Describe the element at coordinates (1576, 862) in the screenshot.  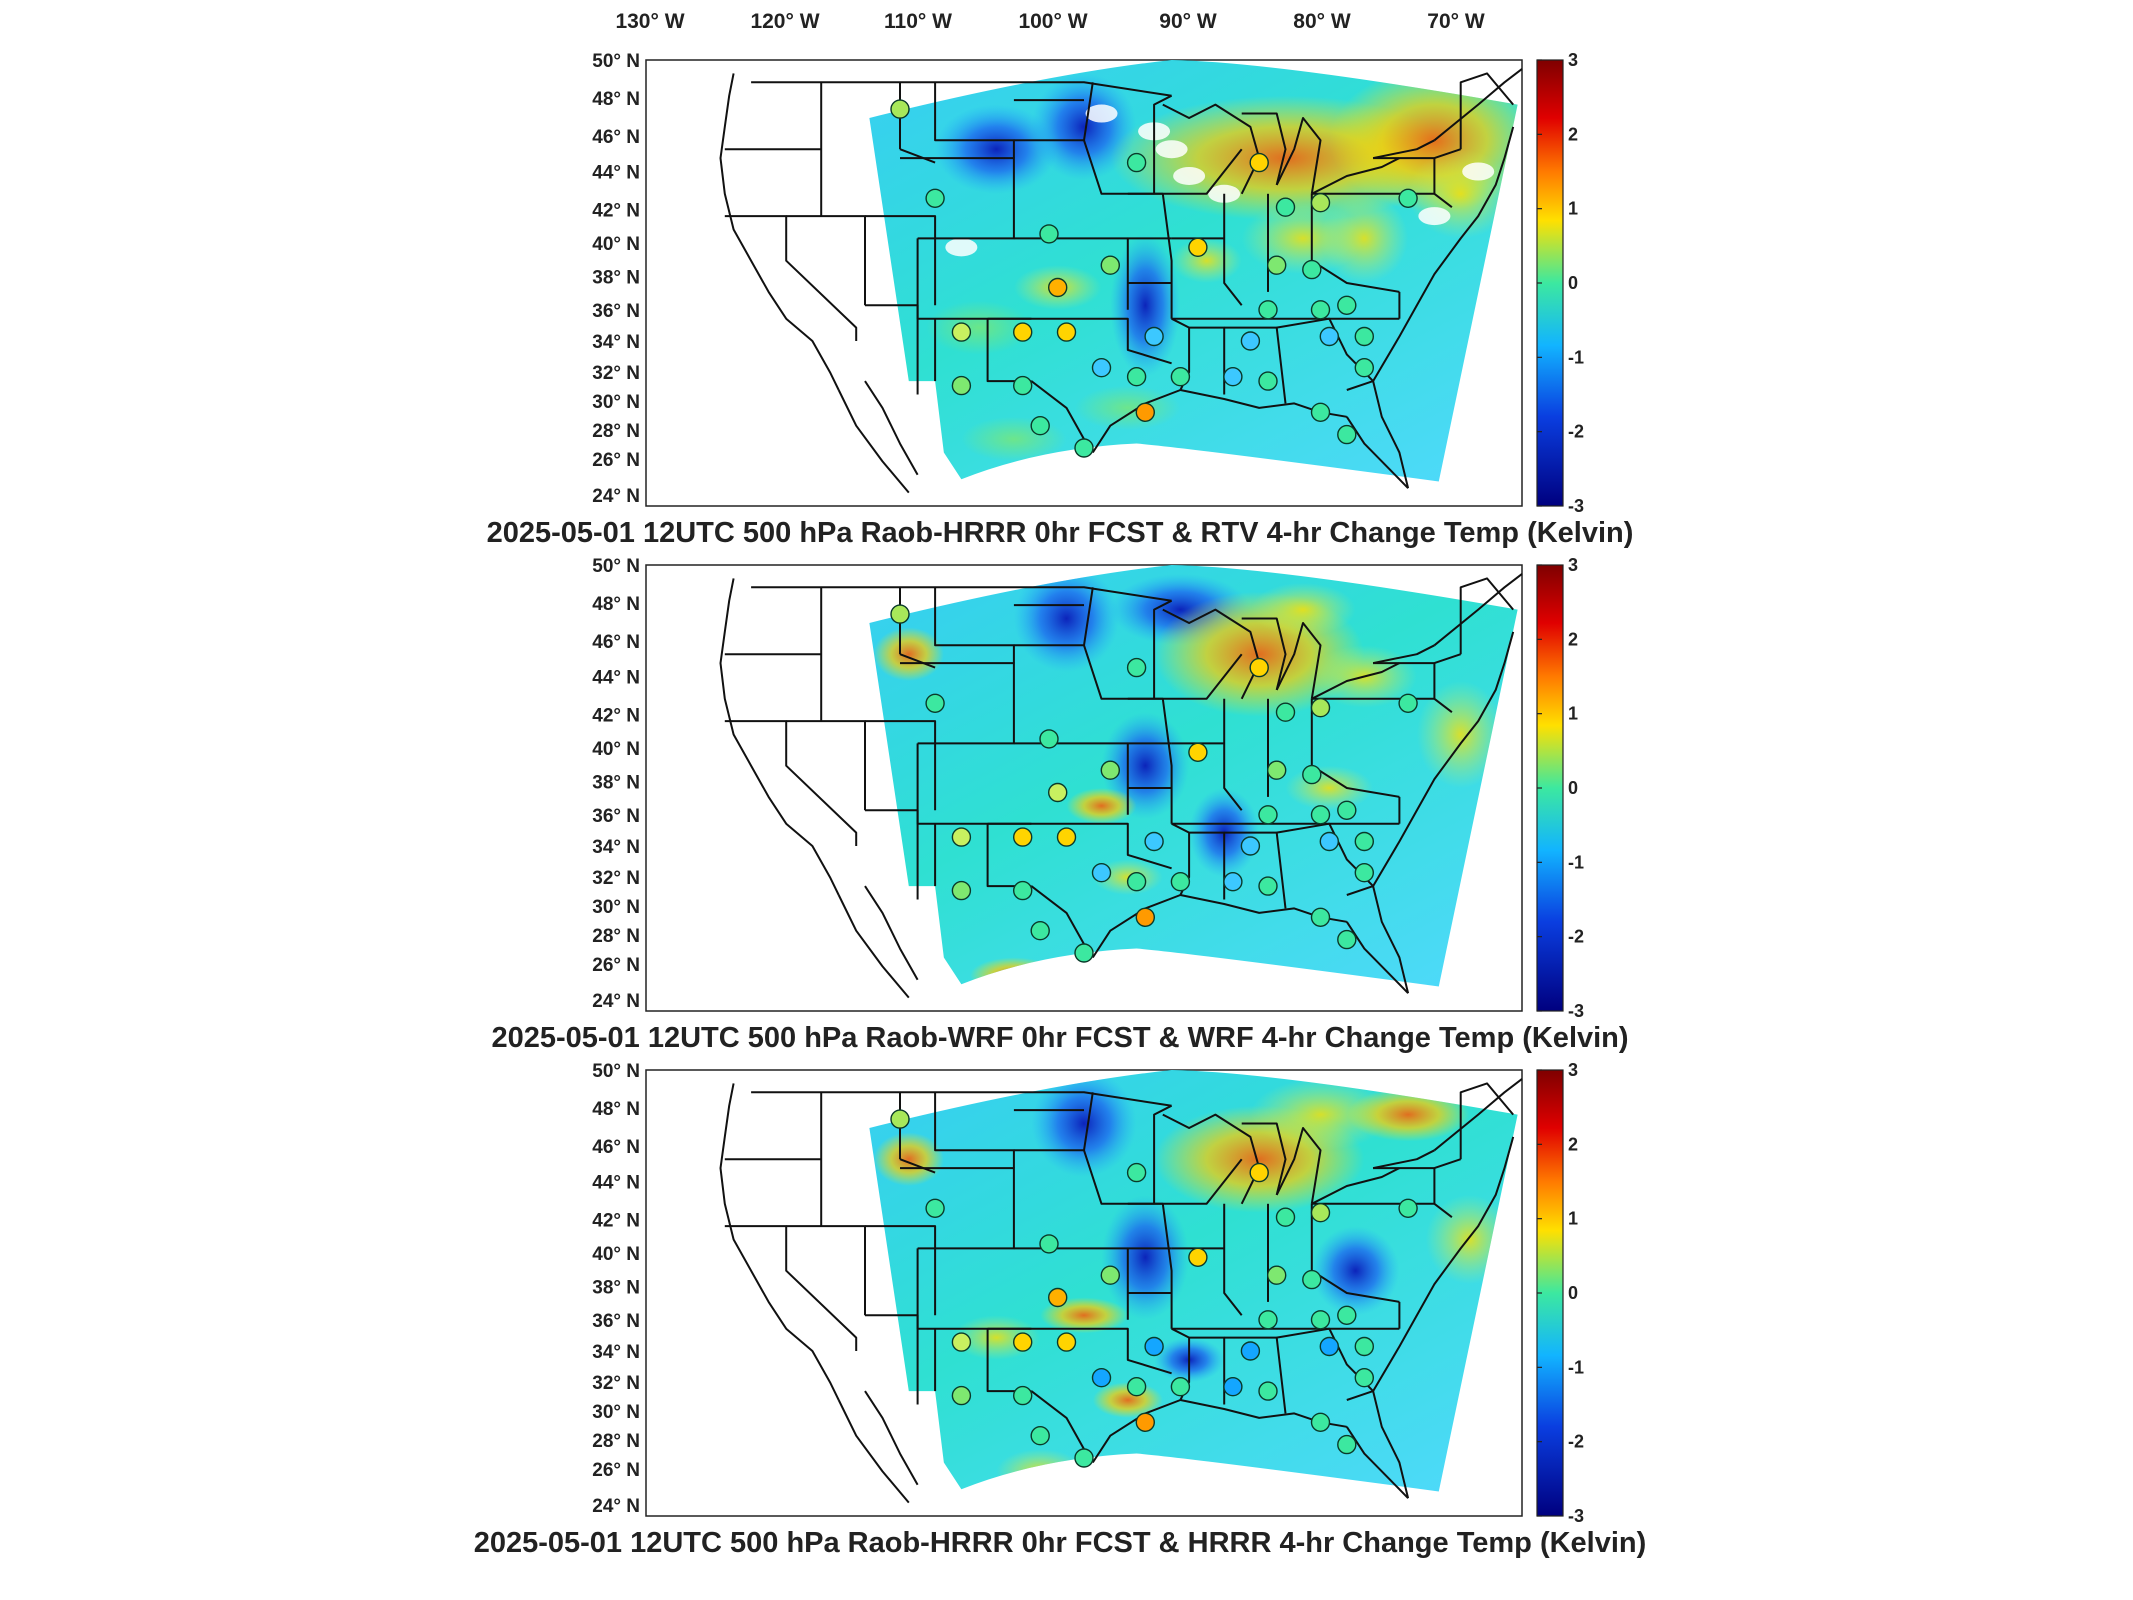
I see `colorbar-tick-label: -1` at that location.